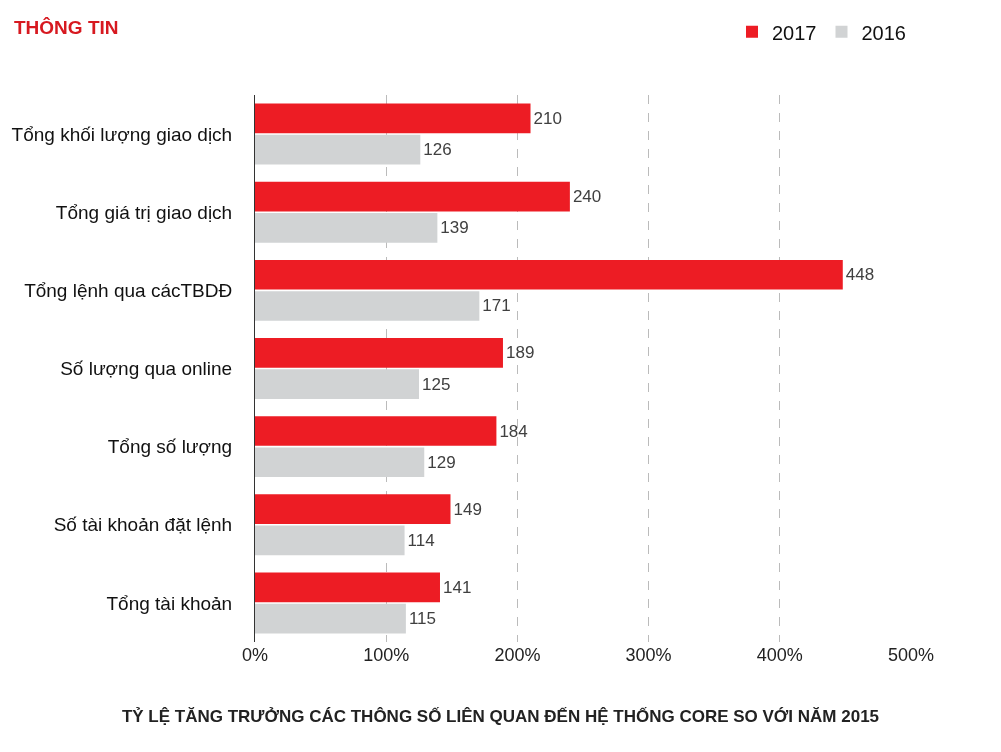  What do you see at coordinates (144, 212) in the screenshot?
I see `y-tick-label: Tổng giá trị giao dịch` at bounding box center [144, 212].